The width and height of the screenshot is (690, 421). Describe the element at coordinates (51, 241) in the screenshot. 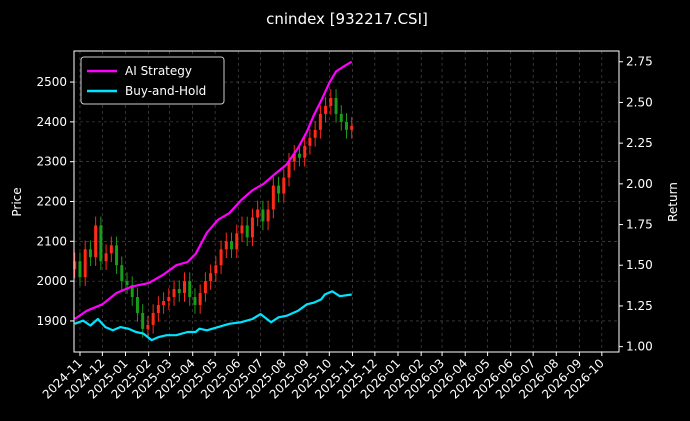

I see `y-left-tick-label: 2100` at that location.